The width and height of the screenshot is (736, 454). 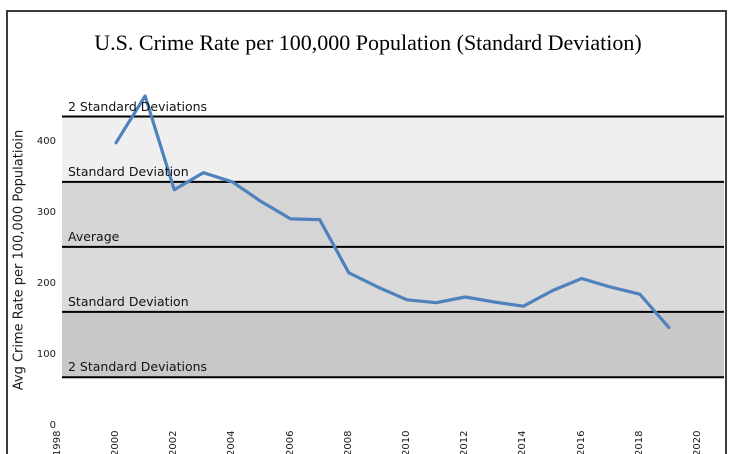 I want to click on y-tick-label: 200, so click(x=46, y=283).